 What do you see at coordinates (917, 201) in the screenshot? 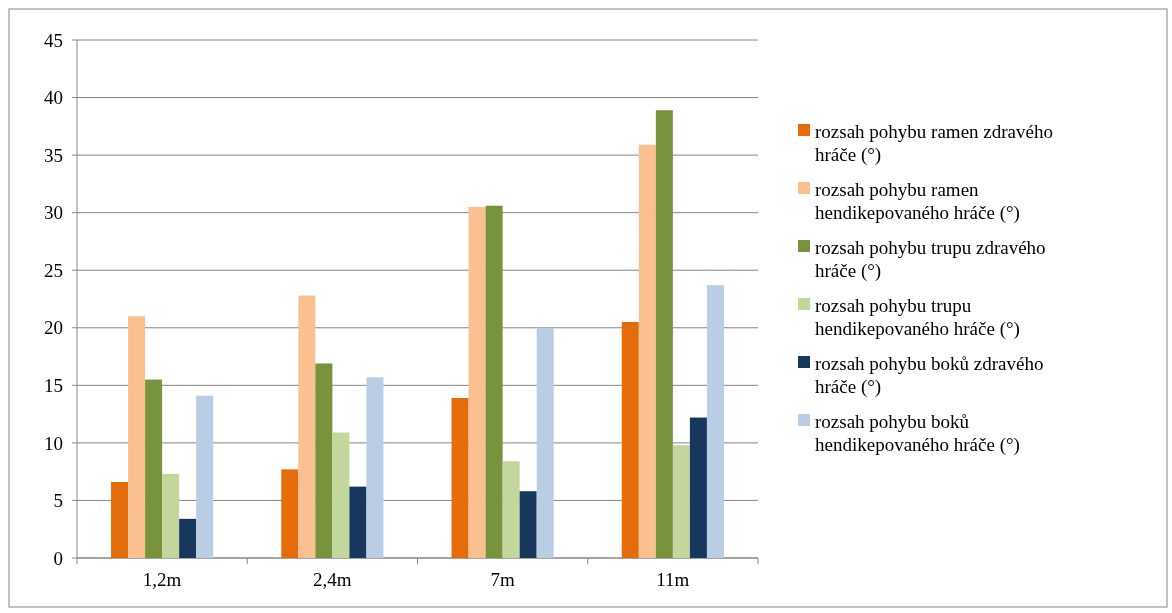
I see `legend-label: rozsah pohybu ramen hendikepovaného hráče (°)` at bounding box center [917, 201].